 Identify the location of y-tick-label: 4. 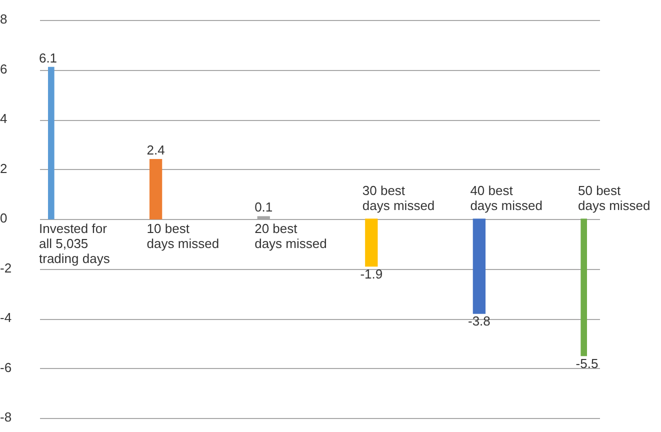
(4, 118).